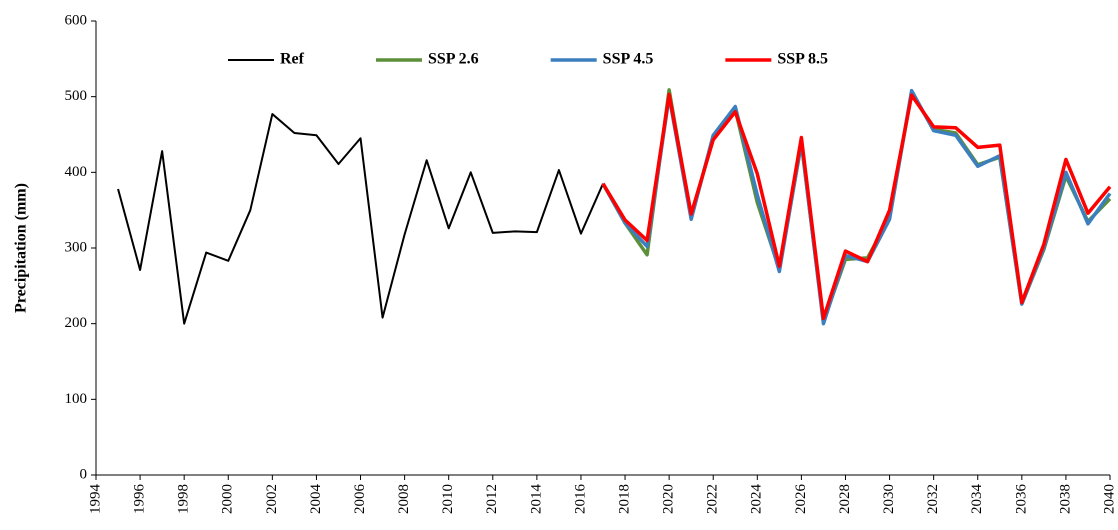 The image size is (1118, 530). Describe the element at coordinates (76, 247) in the screenshot. I see `y-tick-label: 300` at that location.